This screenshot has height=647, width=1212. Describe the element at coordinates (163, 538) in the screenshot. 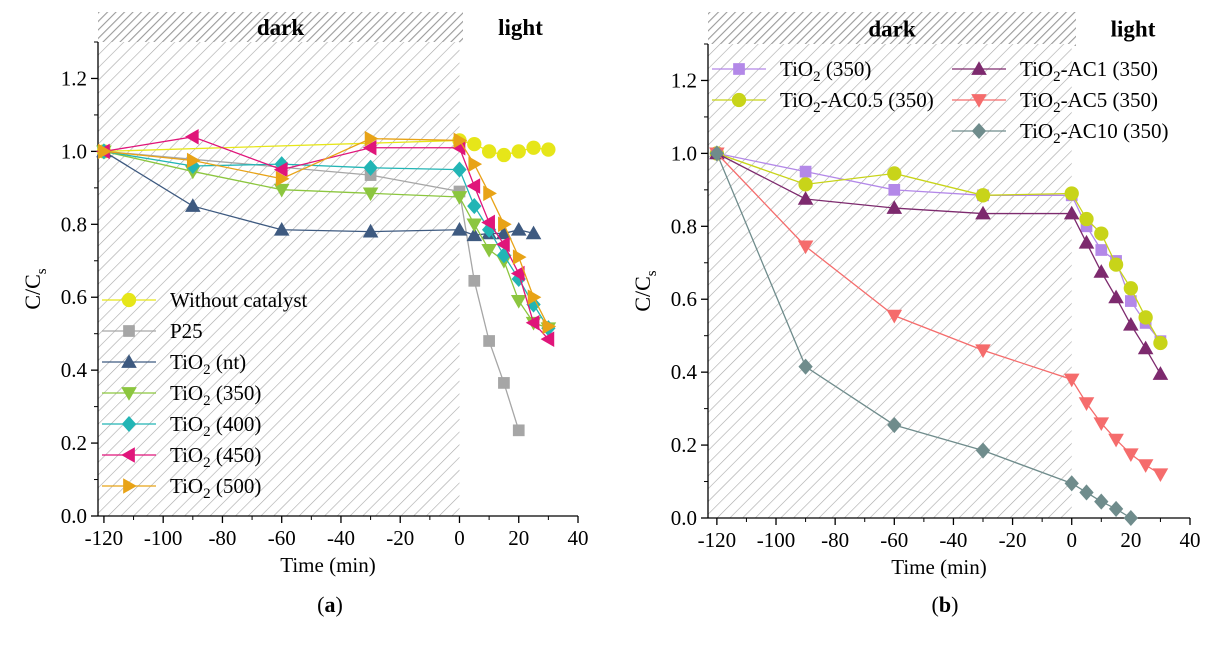

I see `x-tick-label: -100` at that location.